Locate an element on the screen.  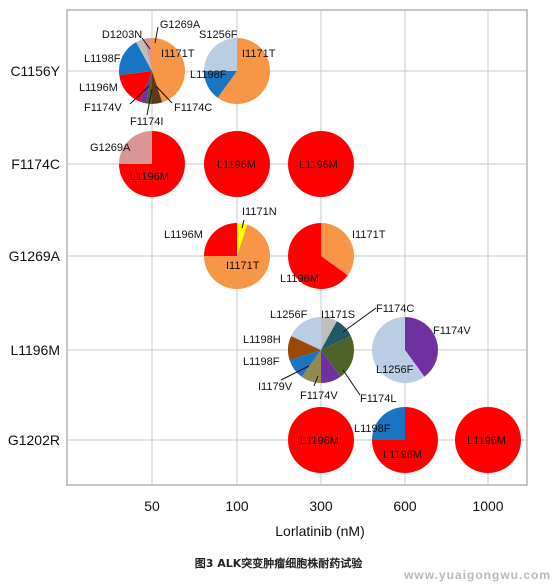
watermark: www.yuaigongwu.com is located at coordinates (477, 575).